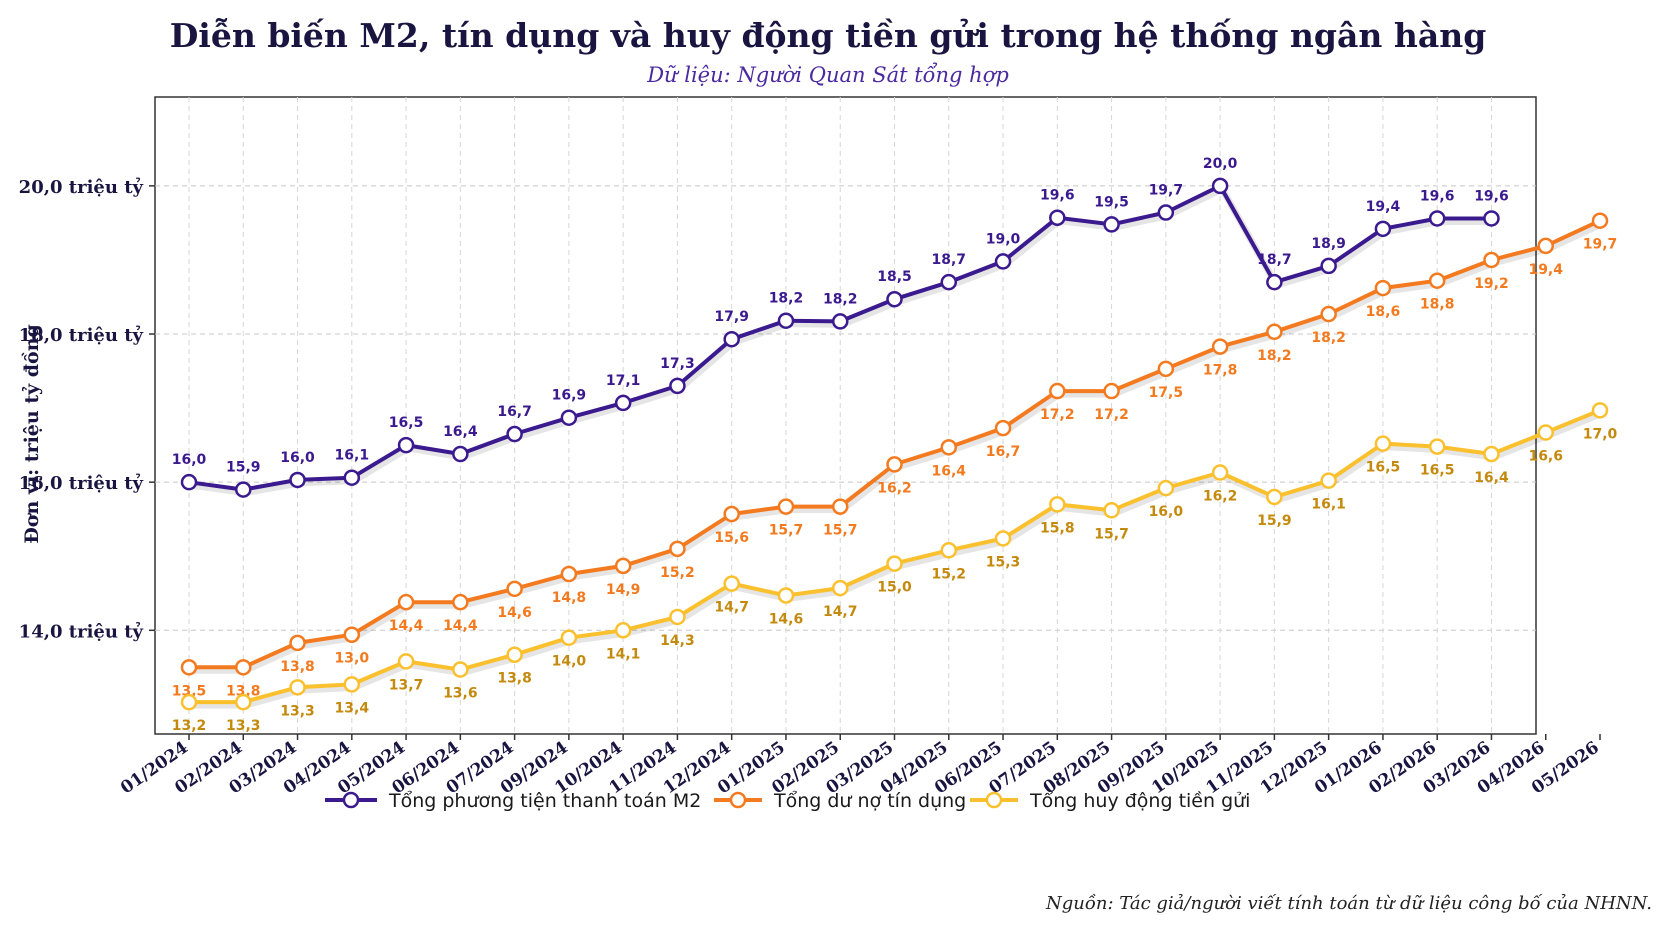 The width and height of the screenshot is (1672, 941). Describe the element at coordinates (1003, 239) in the screenshot. I see `data-label: 19,0` at that location.